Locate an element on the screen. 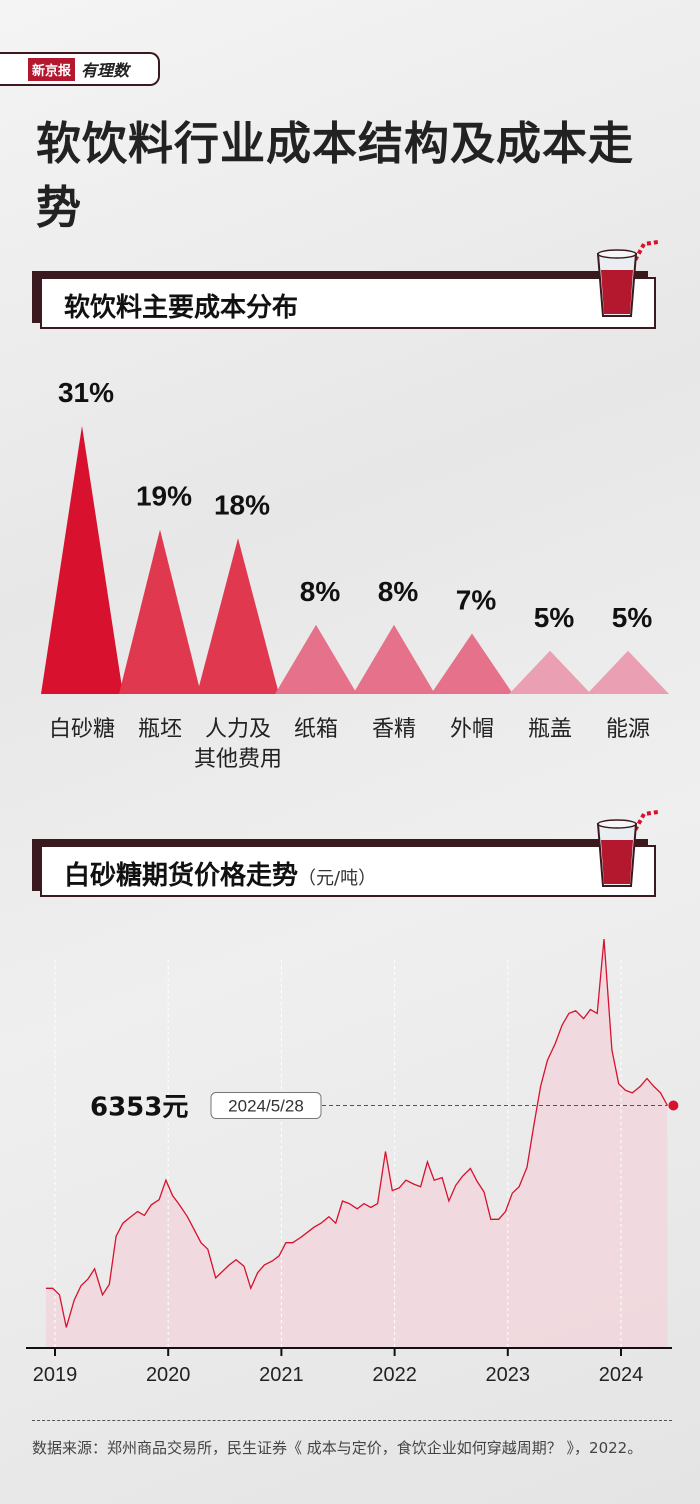 The height and width of the screenshot is (1504, 700). section1-title: 软饮料主要成本分布 is located at coordinates (181, 308).